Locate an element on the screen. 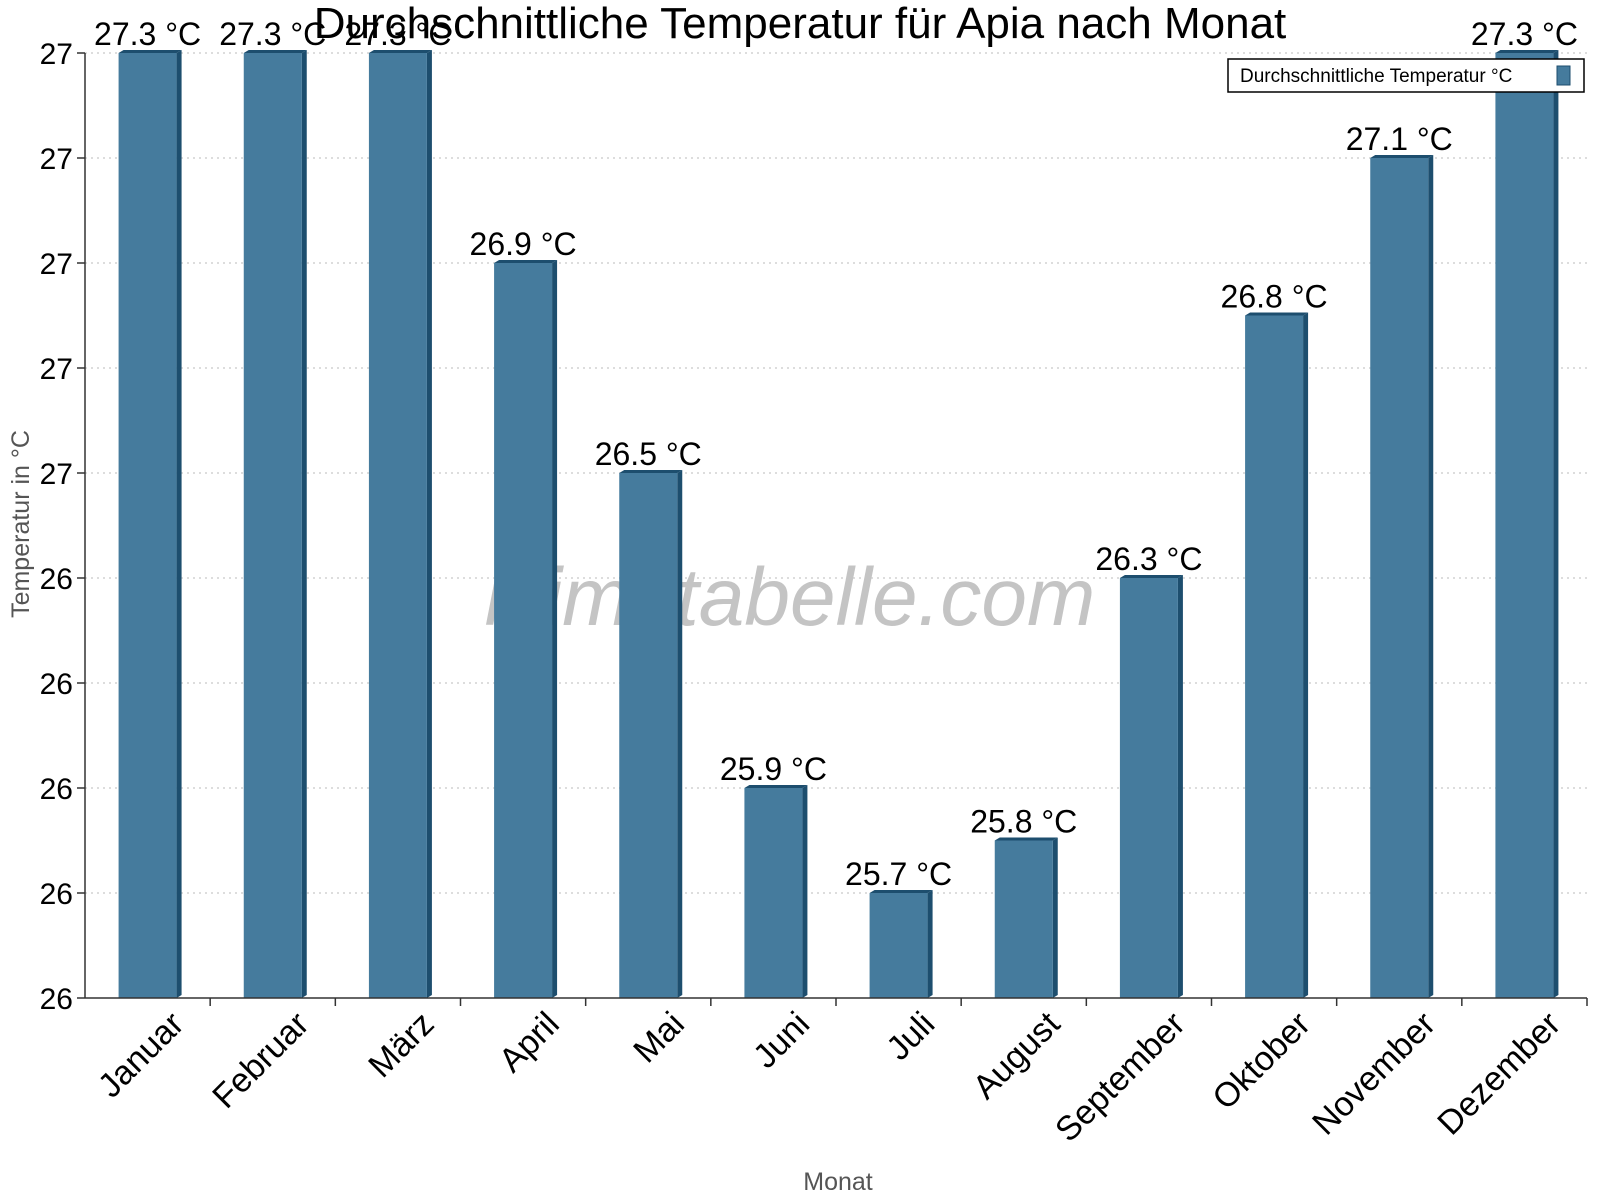  x-tick-label: Juni is located at coordinates (781, 1040).